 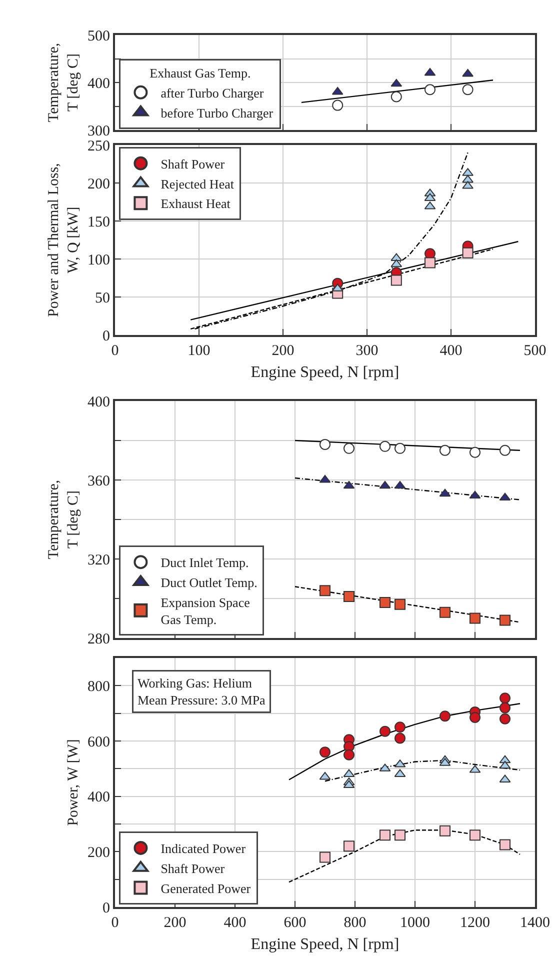 What do you see at coordinates (99, 742) in the screenshot?
I see `y-tick-label: 600` at bounding box center [99, 742].